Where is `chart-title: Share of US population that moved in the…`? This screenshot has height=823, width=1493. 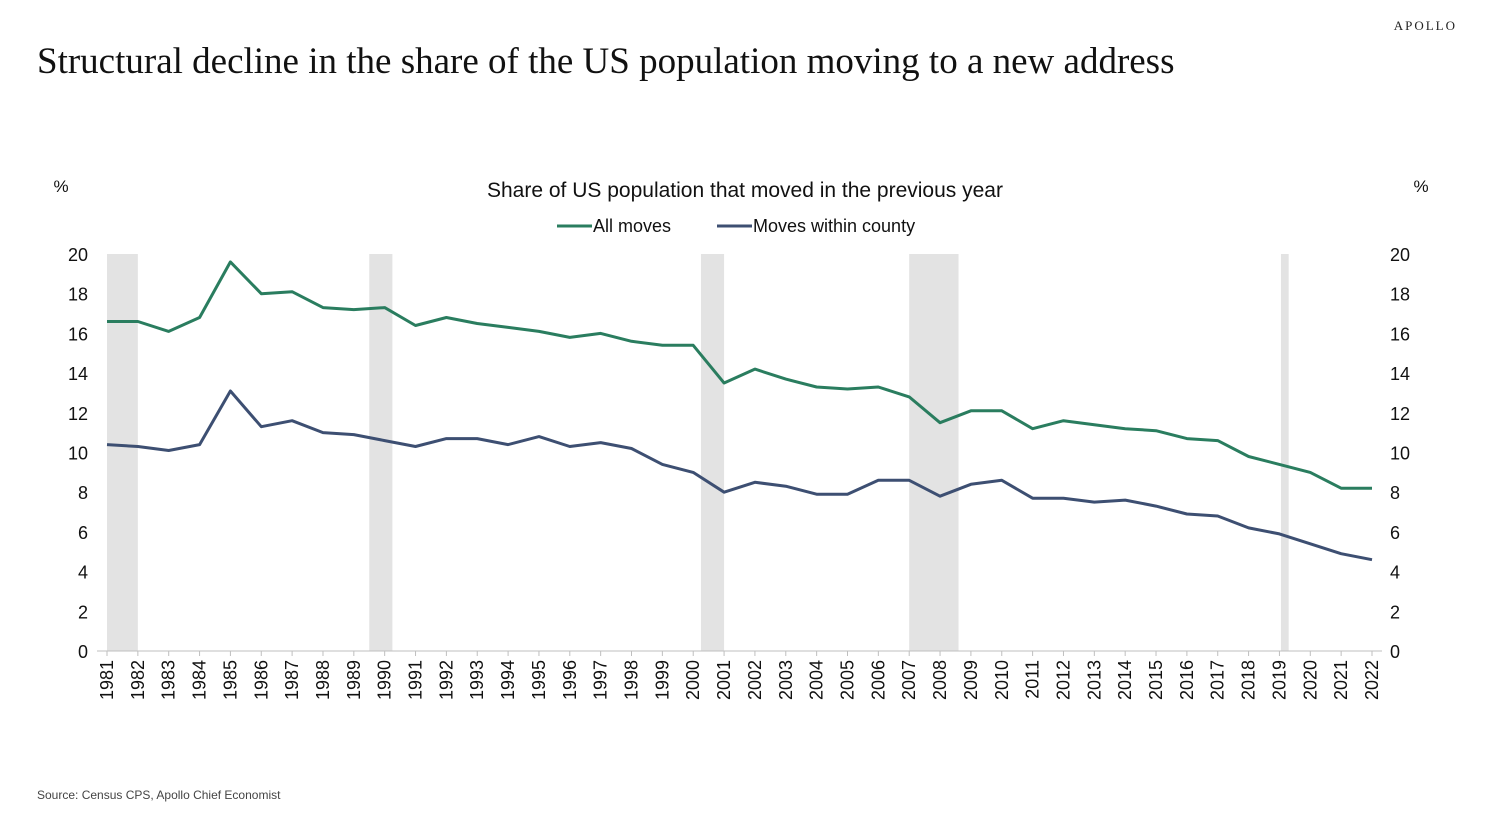 chart-title: Share of US population that moved in the… is located at coordinates (745, 190).